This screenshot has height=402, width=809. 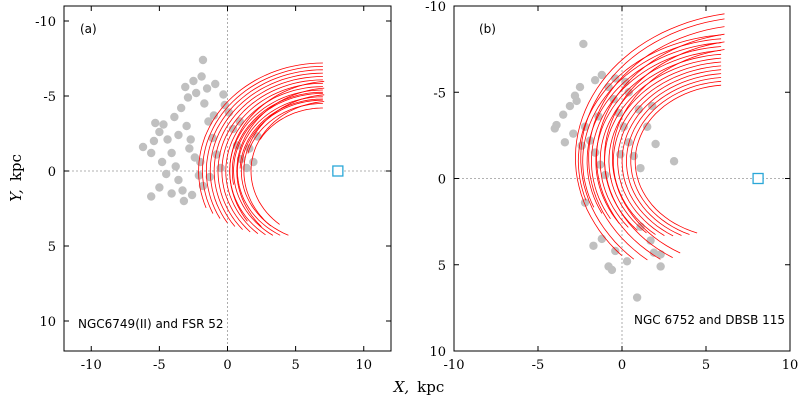 What do you see at coordinates (88, 29) in the screenshot?
I see `panel-a-label: (a)` at bounding box center [88, 29].